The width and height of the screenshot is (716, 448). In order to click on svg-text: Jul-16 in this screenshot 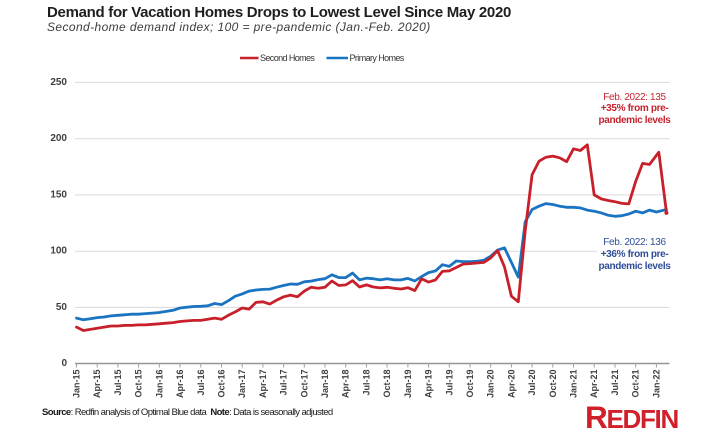, I will do `click(201, 383)`.